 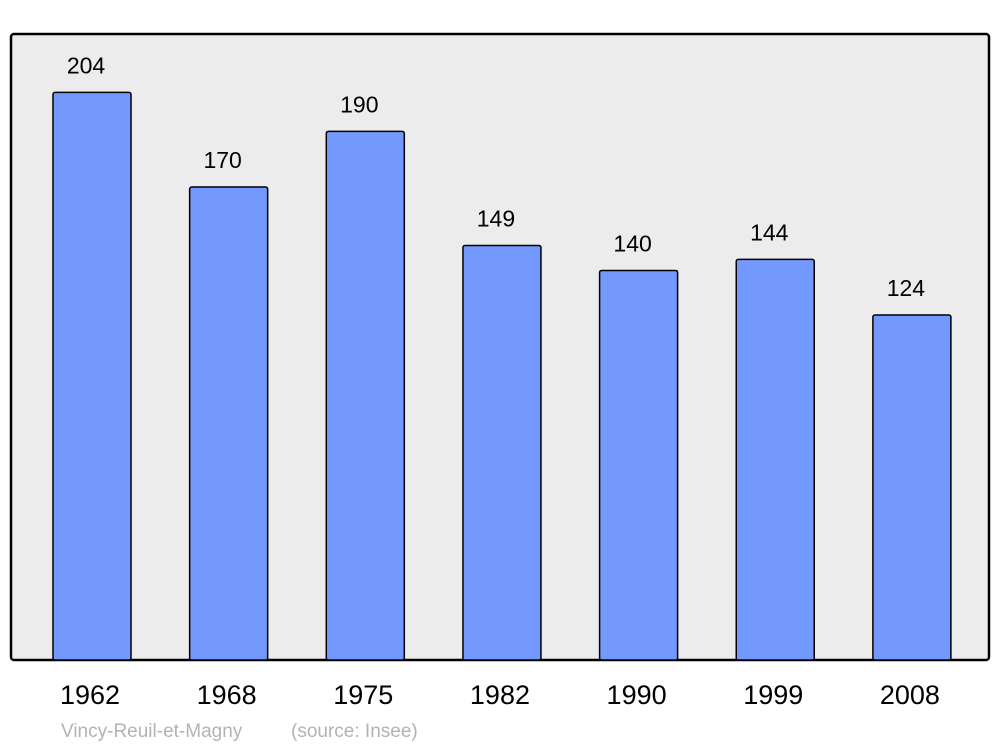 I want to click on bar-1962, so click(x=92, y=376).